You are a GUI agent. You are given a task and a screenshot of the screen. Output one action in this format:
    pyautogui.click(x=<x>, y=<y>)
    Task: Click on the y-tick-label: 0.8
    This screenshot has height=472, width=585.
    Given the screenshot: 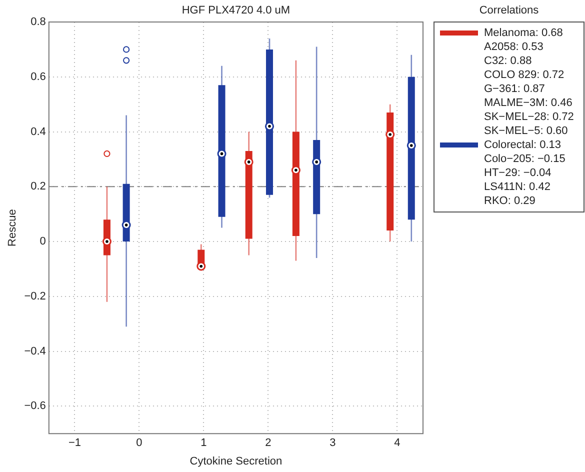 What is the action you would take?
    pyautogui.click(x=38, y=22)
    